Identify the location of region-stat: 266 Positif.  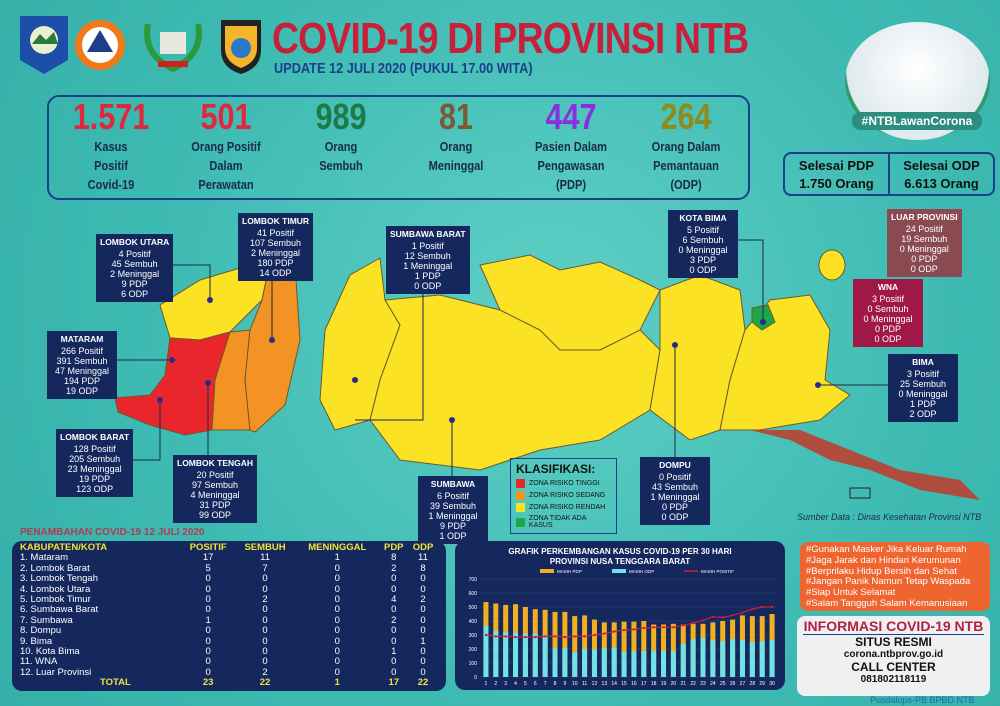
(82, 351).